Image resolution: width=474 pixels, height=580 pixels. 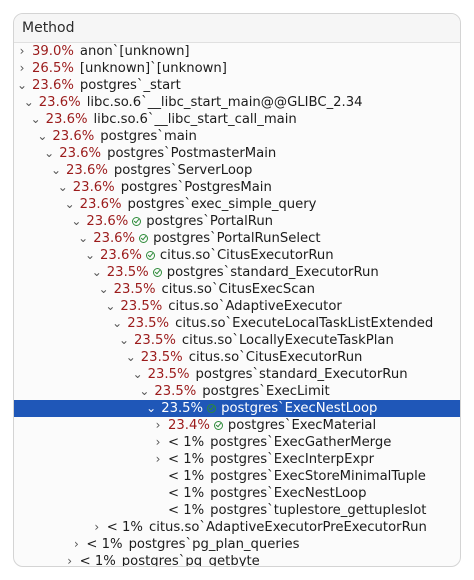 I want to click on method-name: postgres`ExecNestLoop, so click(x=299, y=408).